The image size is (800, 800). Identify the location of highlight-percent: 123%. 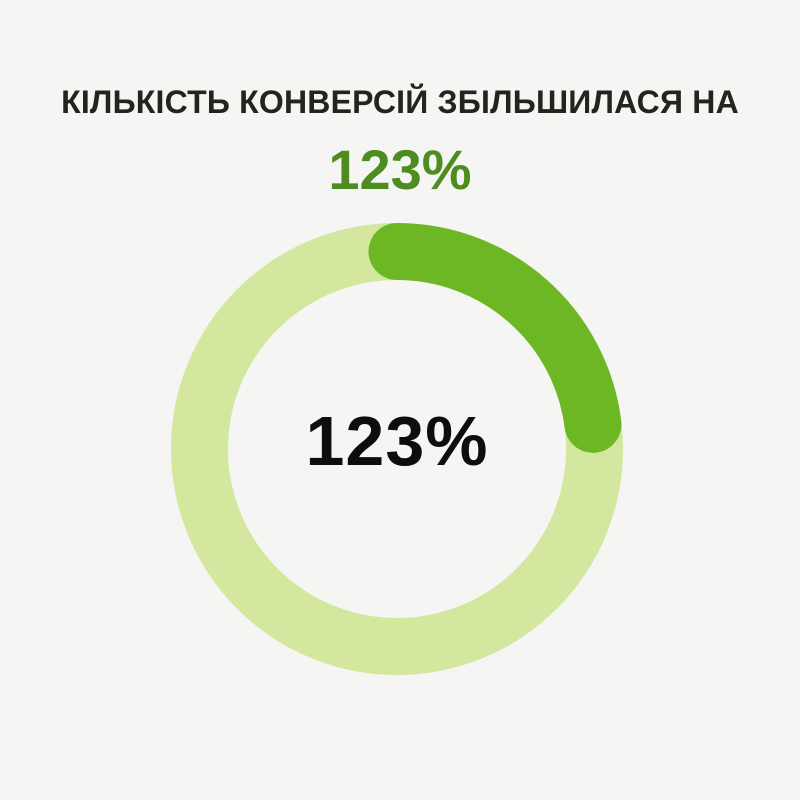
(400, 169).